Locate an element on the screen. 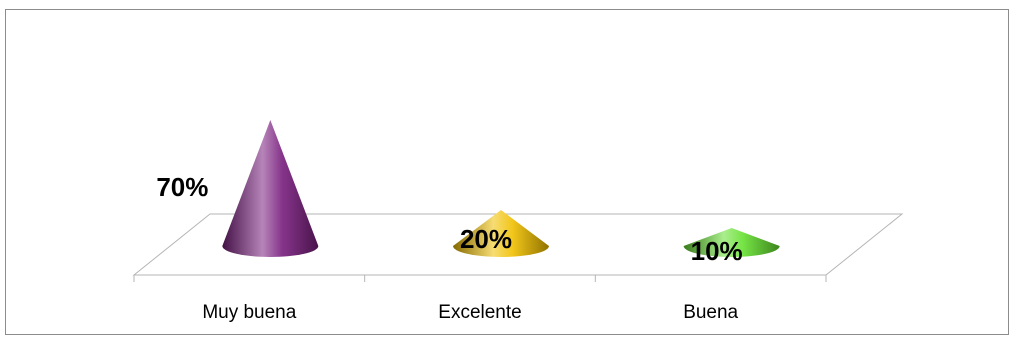  category-label: Buena is located at coordinates (710, 312).